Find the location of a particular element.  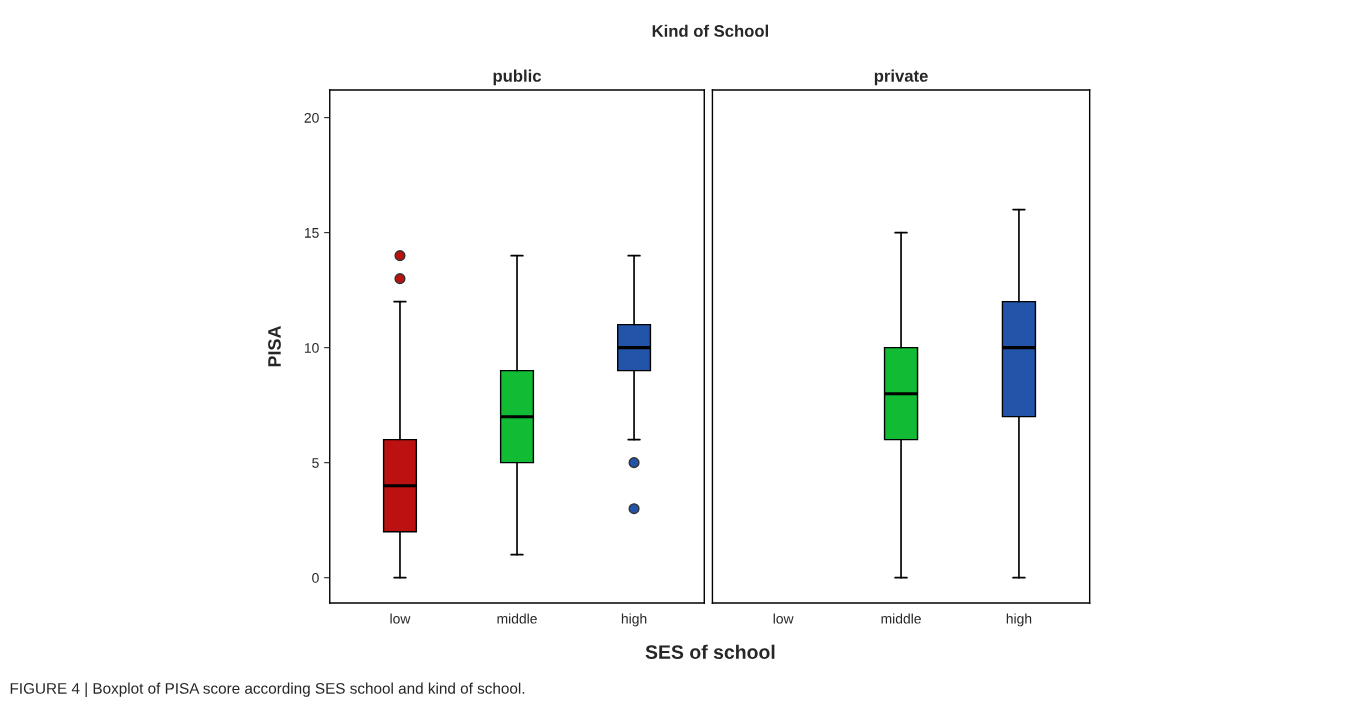

y-tick-label: 5 is located at coordinates (315, 463).